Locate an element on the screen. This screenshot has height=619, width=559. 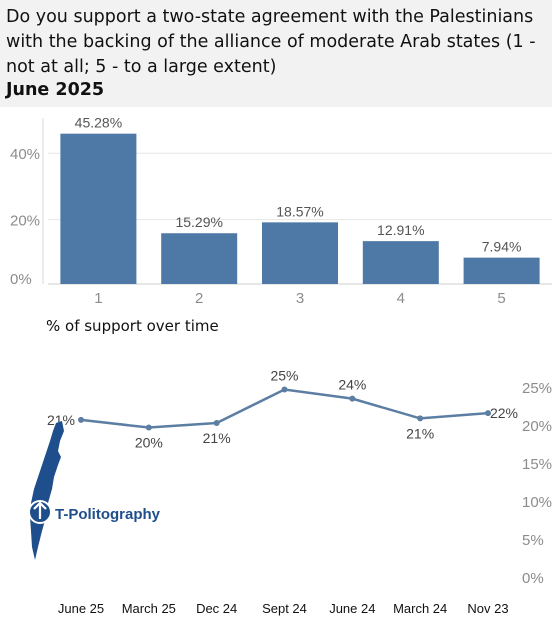
bar-xtick-label: 3 is located at coordinates (300, 298).